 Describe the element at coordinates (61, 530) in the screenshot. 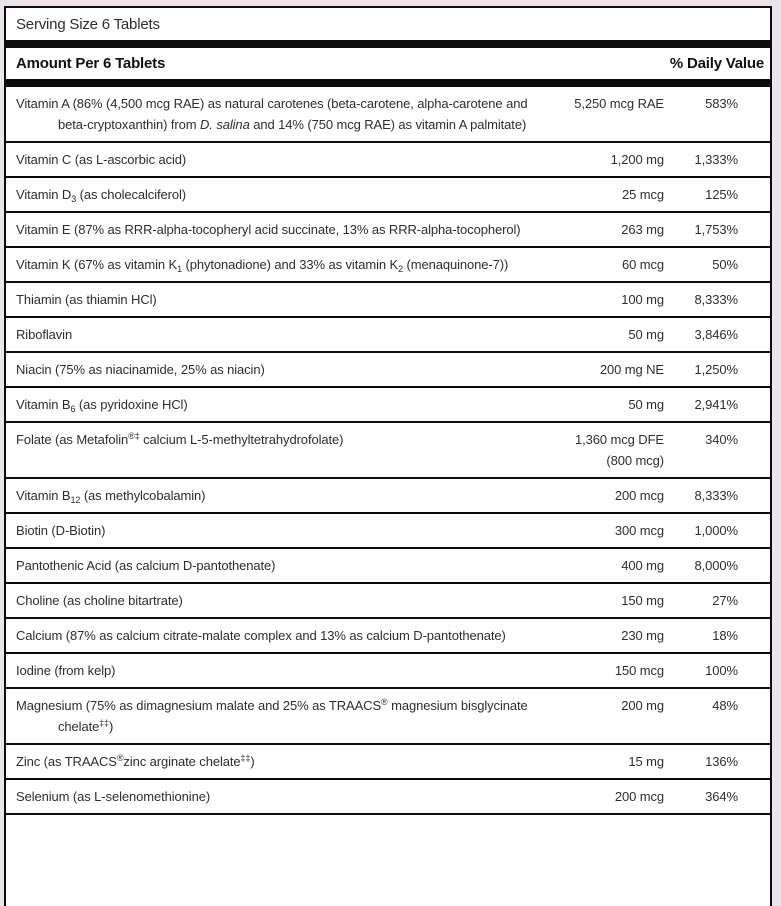

I see `nutrient-name: Biotin (D-Biotin)` at that location.